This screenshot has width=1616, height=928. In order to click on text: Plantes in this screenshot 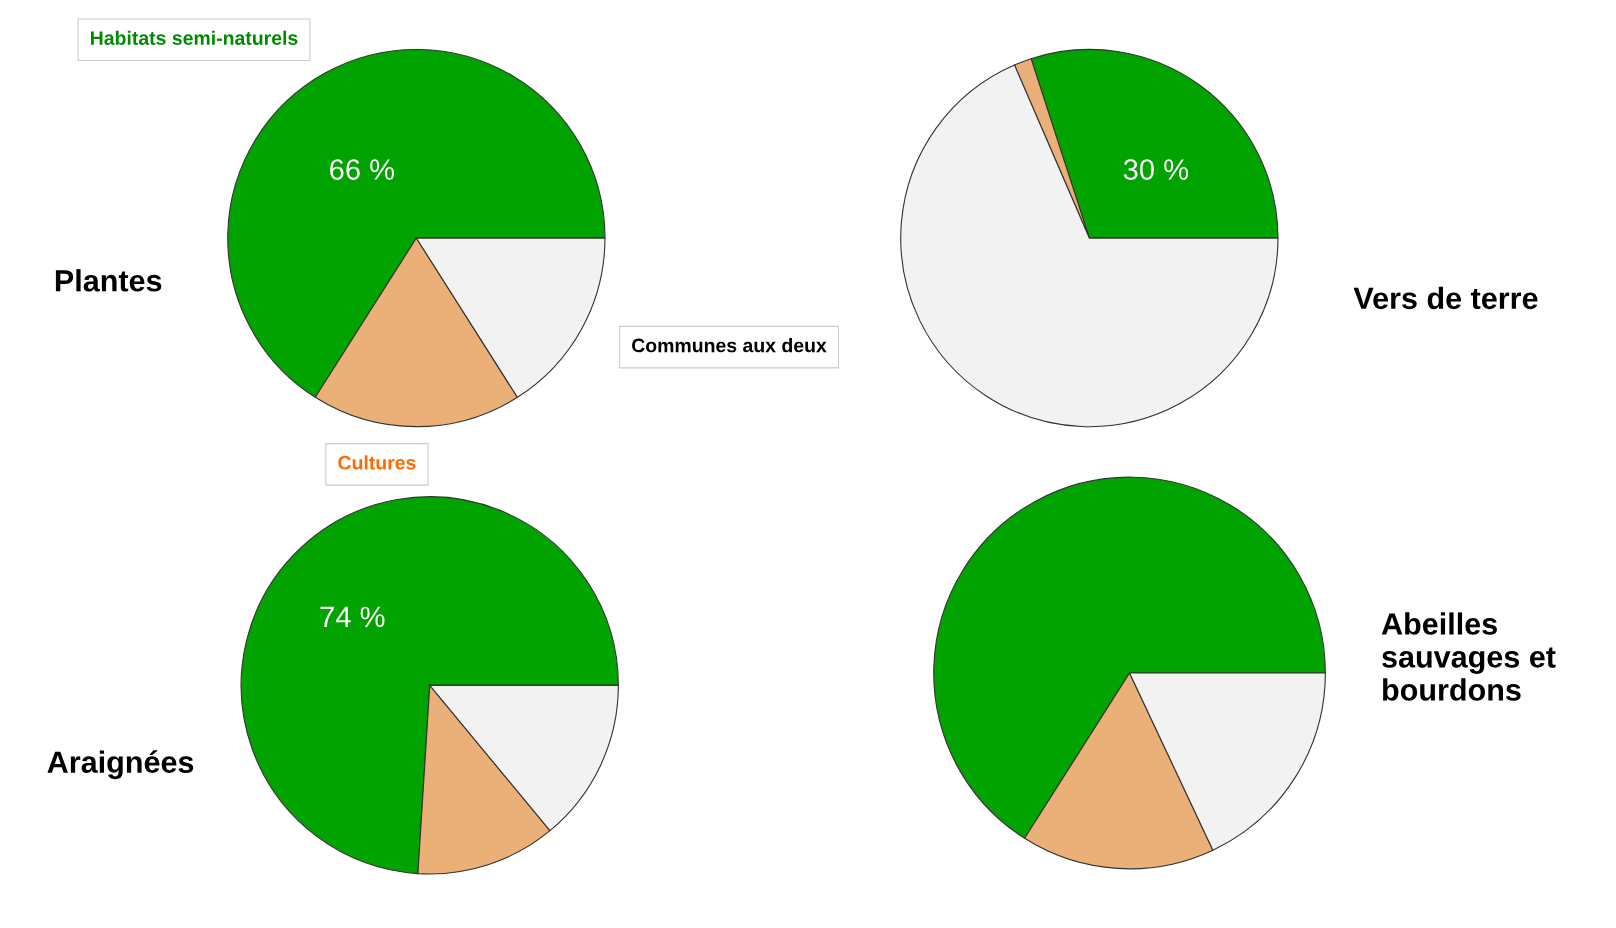, I will do `click(108, 280)`.